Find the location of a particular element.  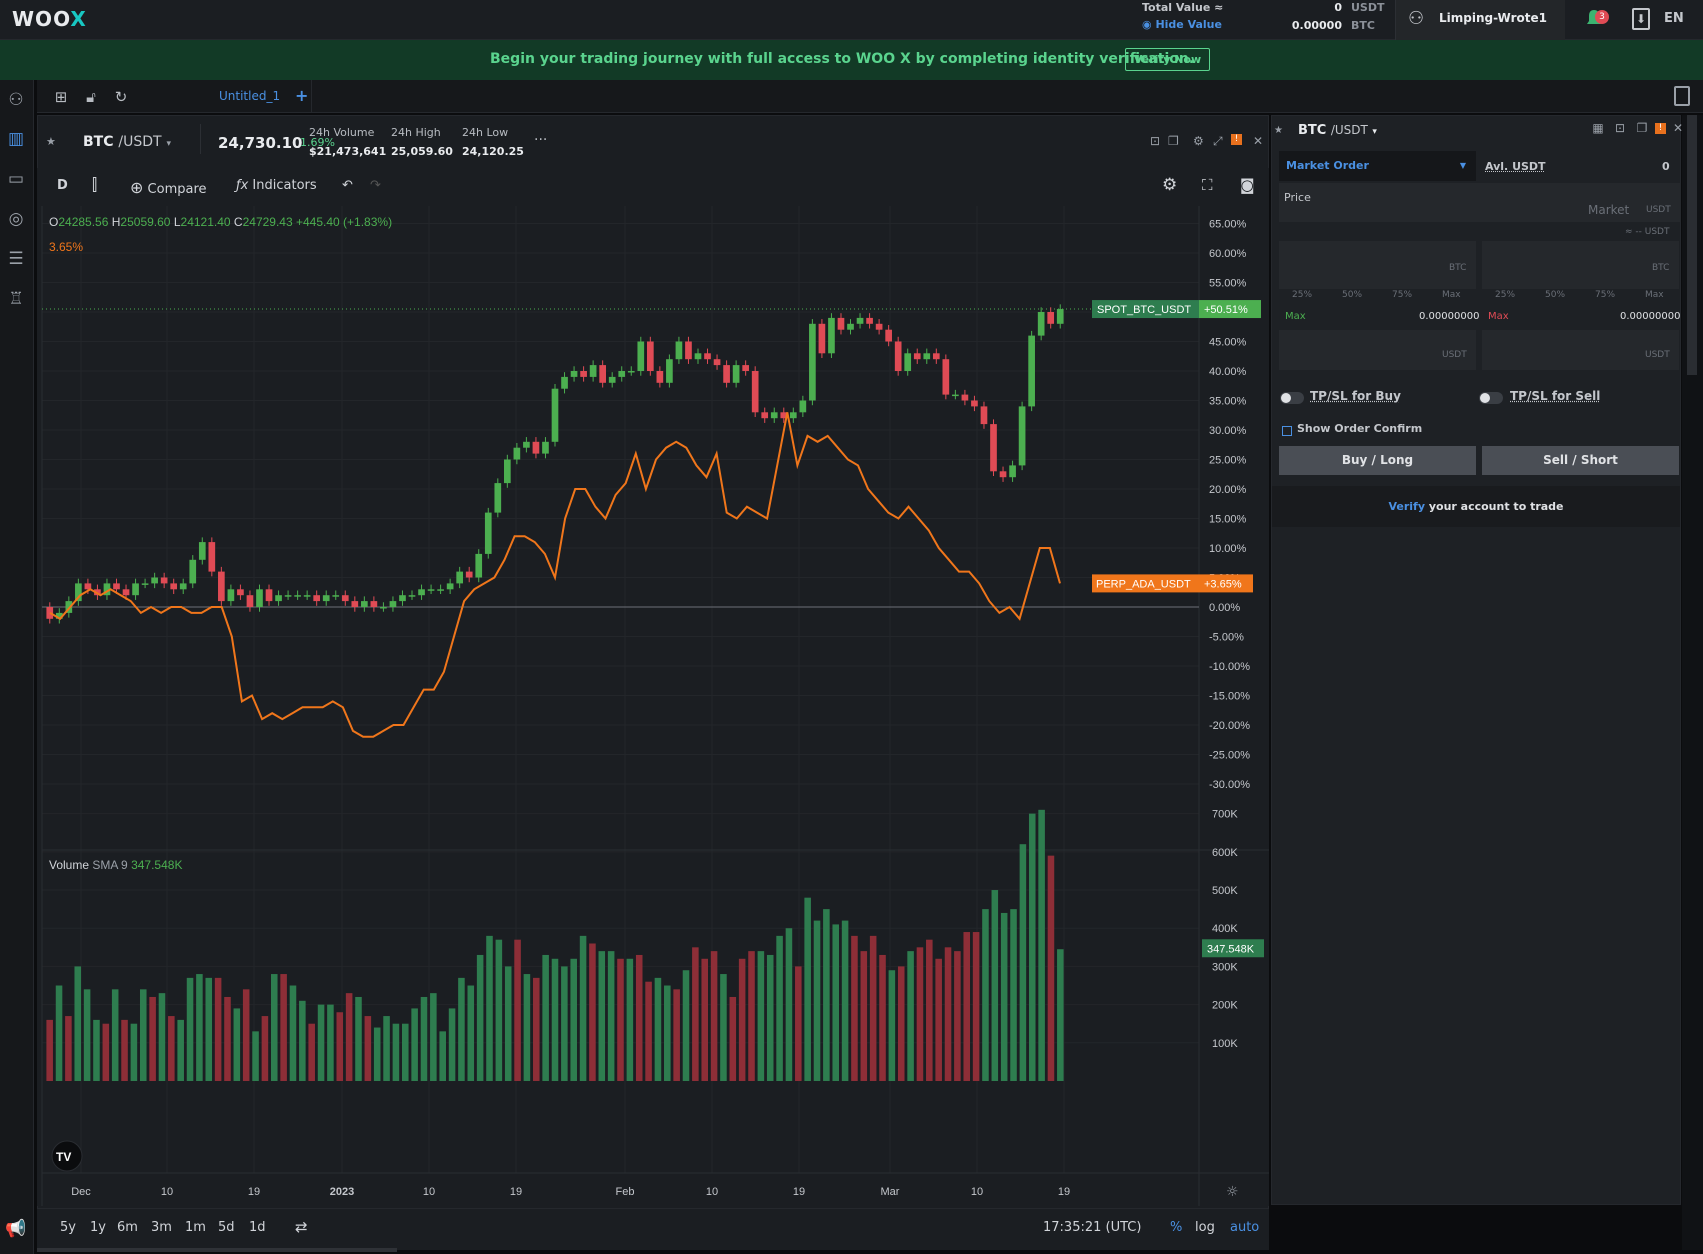

panel-layout-icon is located at coordinates (1682, 96).